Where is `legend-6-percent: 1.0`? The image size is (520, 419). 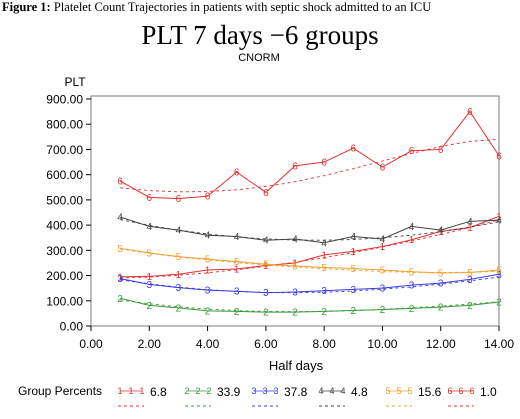
legend-6-percent: 1.0 is located at coordinates (488, 392).